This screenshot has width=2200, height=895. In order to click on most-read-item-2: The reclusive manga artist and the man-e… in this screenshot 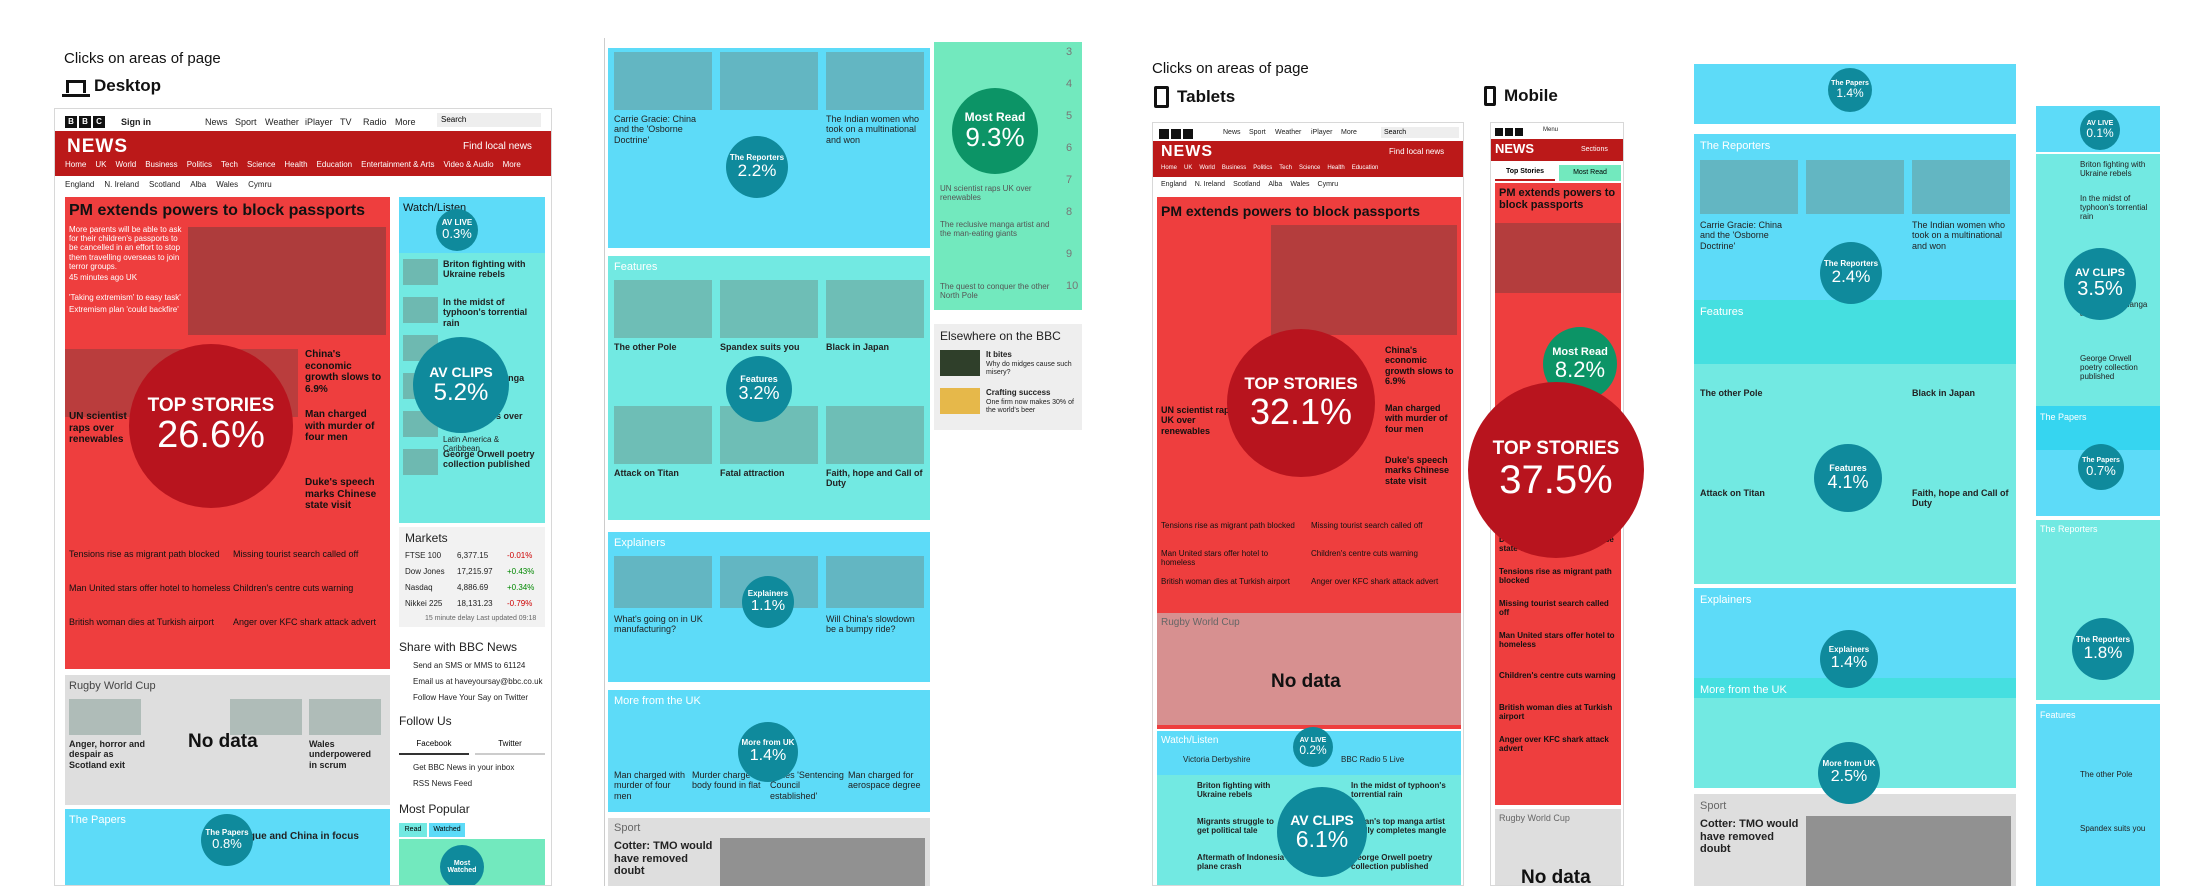, I will do `click(995, 229)`.